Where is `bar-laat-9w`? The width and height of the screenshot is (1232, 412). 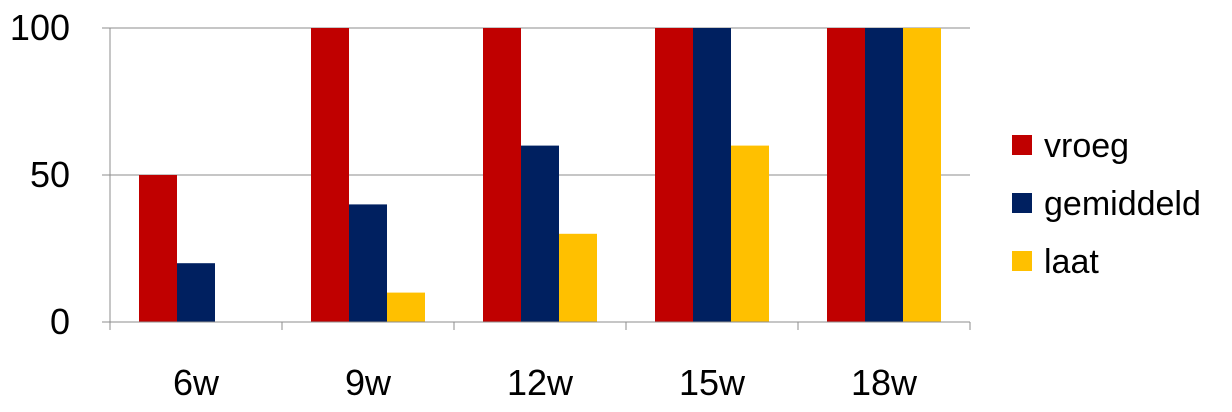 bar-laat-9w is located at coordinates (406, 307).